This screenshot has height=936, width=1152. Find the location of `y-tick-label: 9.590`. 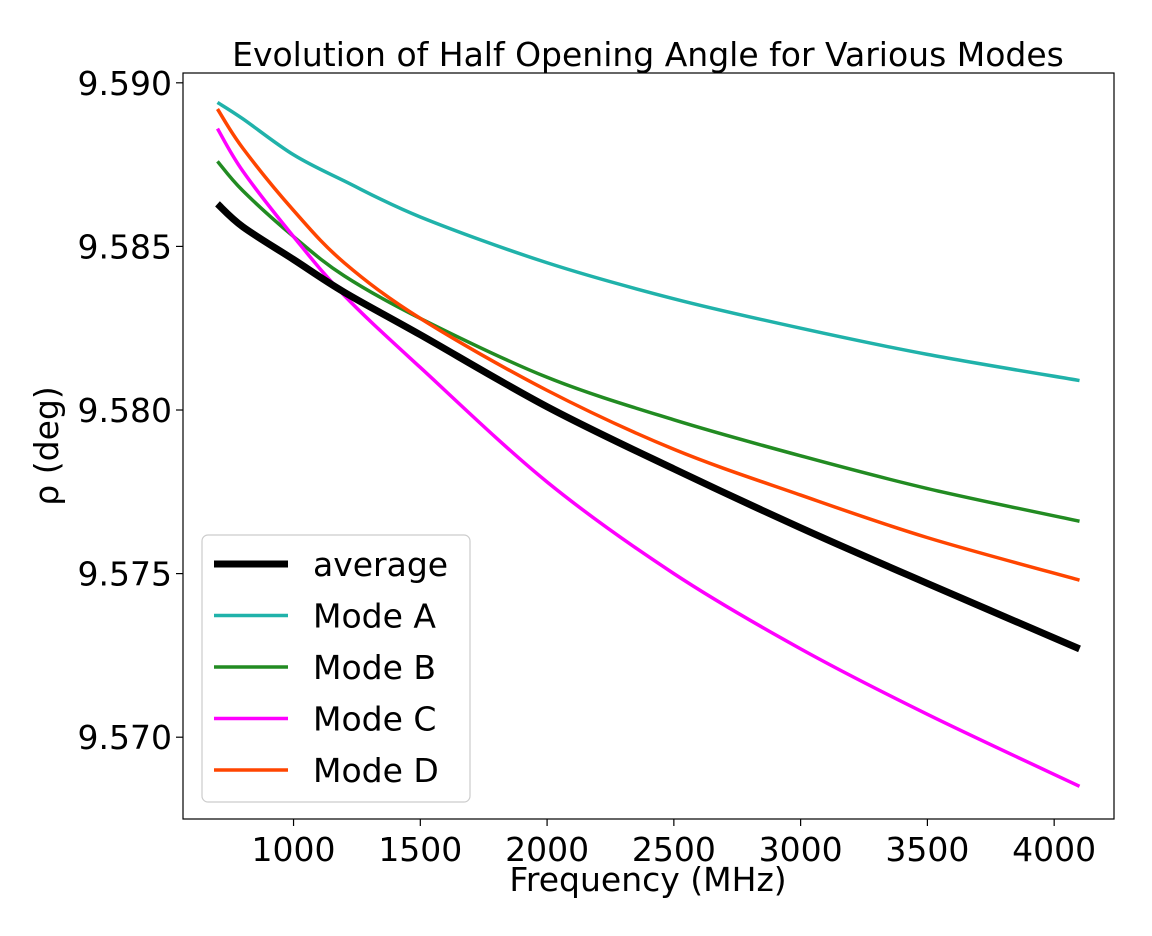

y-tick-label: 9.590 is located at coordinates (125, 83).